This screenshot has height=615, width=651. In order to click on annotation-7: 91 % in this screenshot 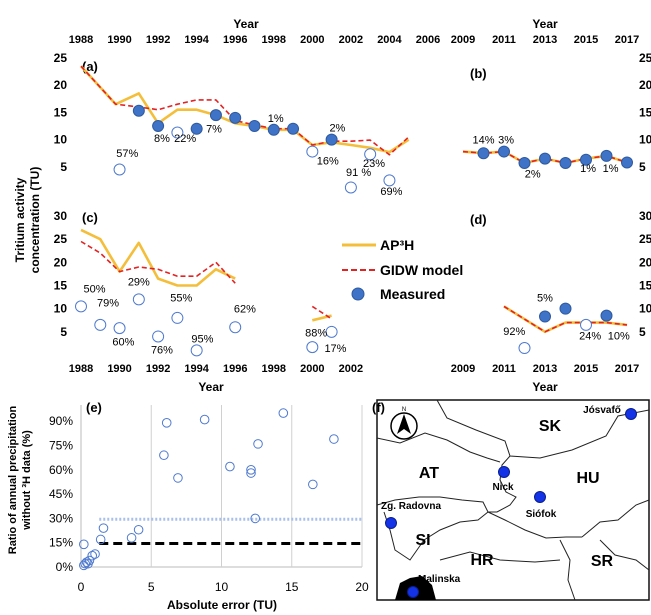, I will do `click(358, 173)`.